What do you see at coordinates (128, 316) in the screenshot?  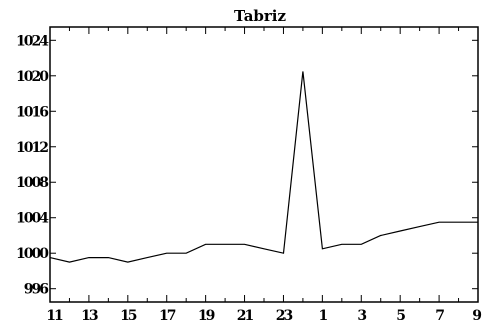 I see `x-tick-label: 15` at bounding box center [128, 316].